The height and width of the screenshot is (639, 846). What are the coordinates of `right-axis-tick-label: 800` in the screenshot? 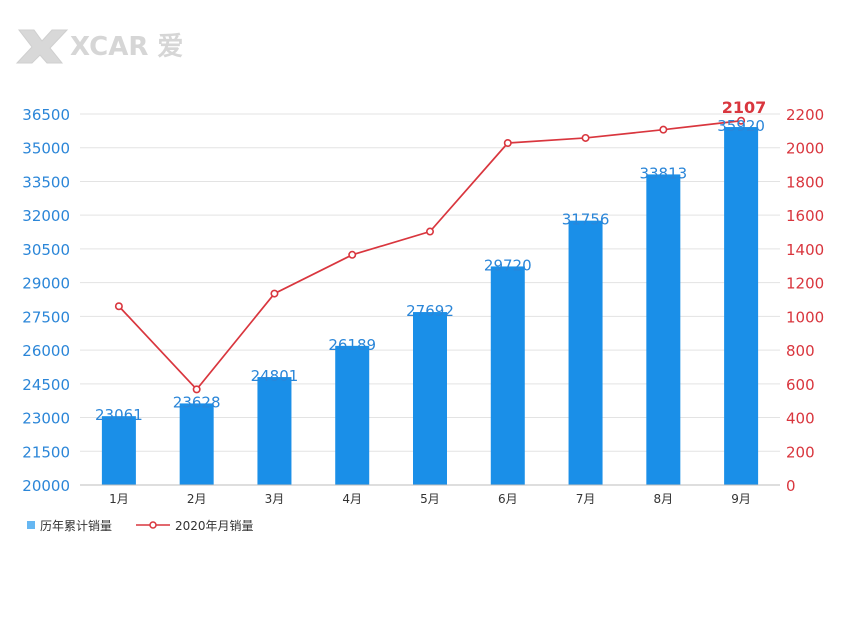 It's located at (800, 351).